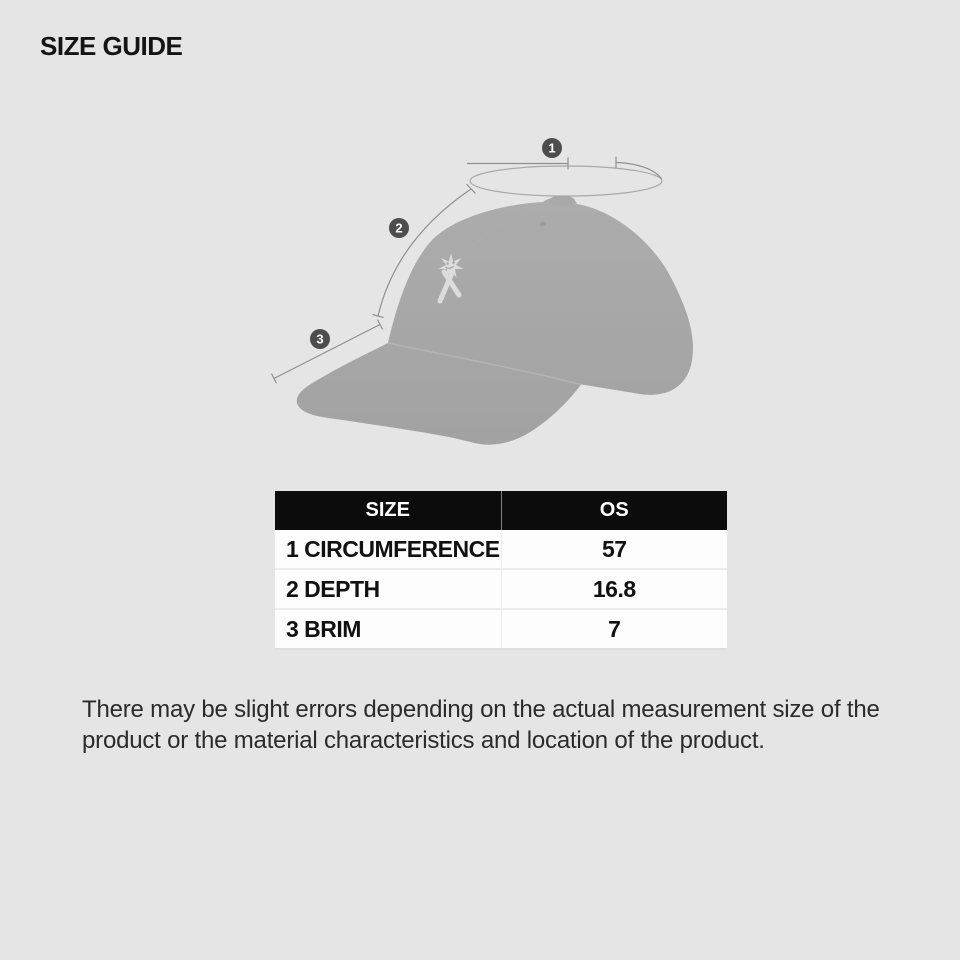 Image resolution: width=960 pixels, height=960 pixels. Describe the element at coordinates (613, 629) in the screenshot. I see `row-value: 7` at that location.